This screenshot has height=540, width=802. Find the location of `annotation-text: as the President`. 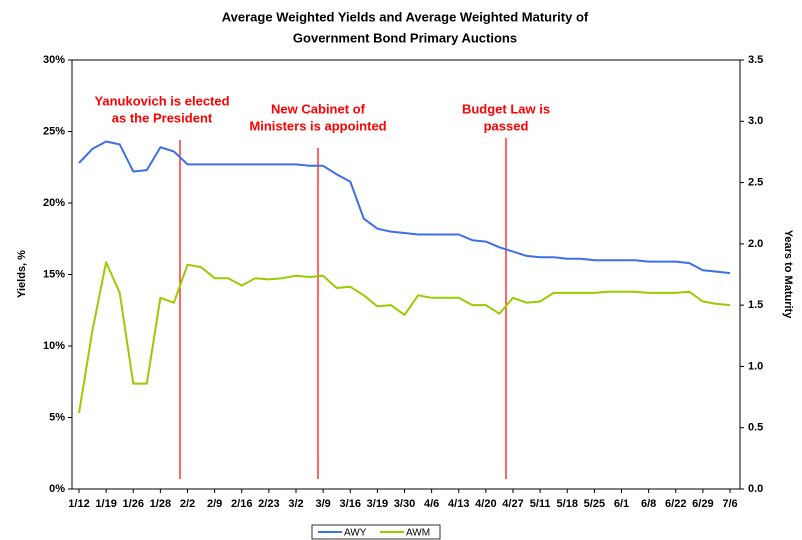

annotation-text: as the President is located at coordinates (162, 117).